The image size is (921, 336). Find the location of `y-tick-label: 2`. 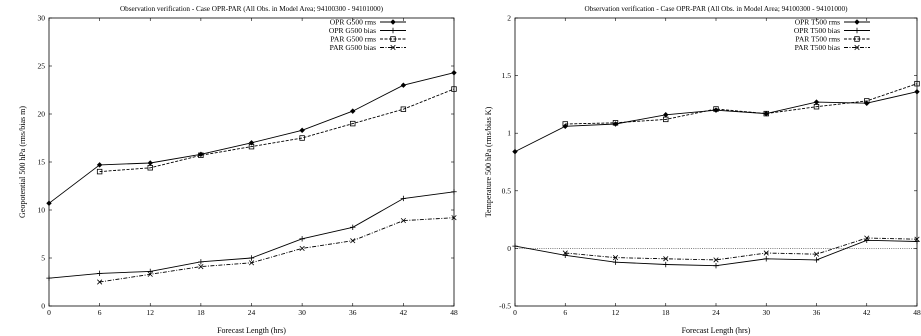

y-tick-label: 2 is located at coordinates (509, 18).